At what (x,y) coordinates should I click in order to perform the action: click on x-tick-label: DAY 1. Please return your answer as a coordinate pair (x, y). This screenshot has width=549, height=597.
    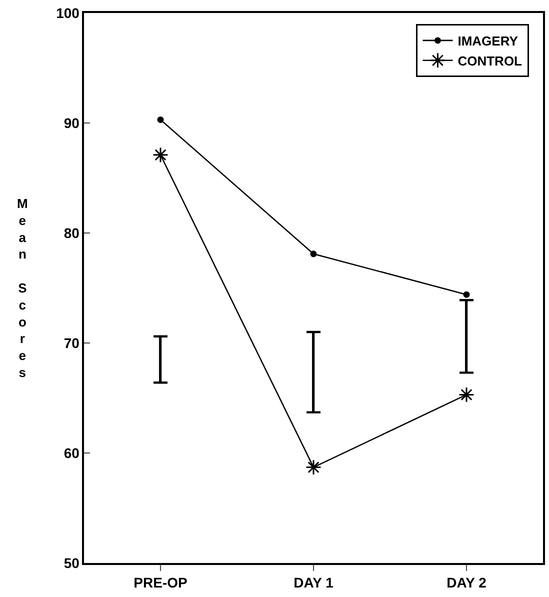
    Looking at the image, I should click on (314, 582).